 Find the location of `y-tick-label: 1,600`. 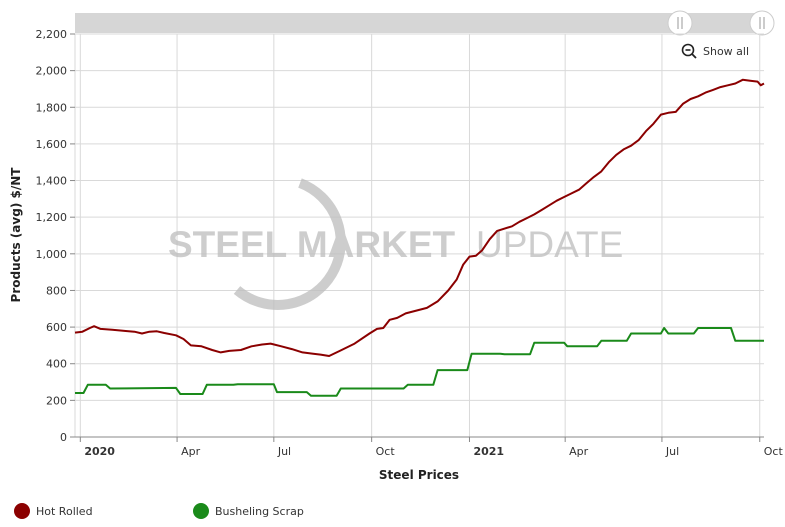

y-tick-label: 1,600 is located at coordinates (52, 144).